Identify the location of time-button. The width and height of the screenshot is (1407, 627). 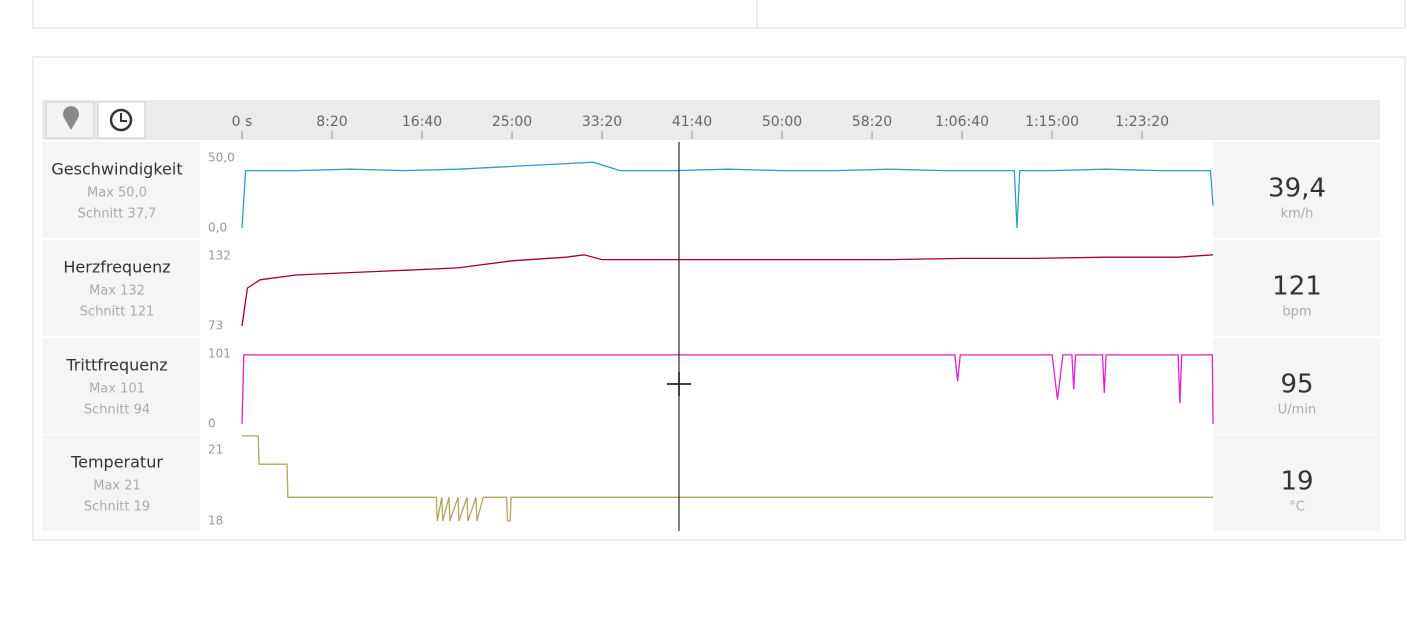
(121, 120).